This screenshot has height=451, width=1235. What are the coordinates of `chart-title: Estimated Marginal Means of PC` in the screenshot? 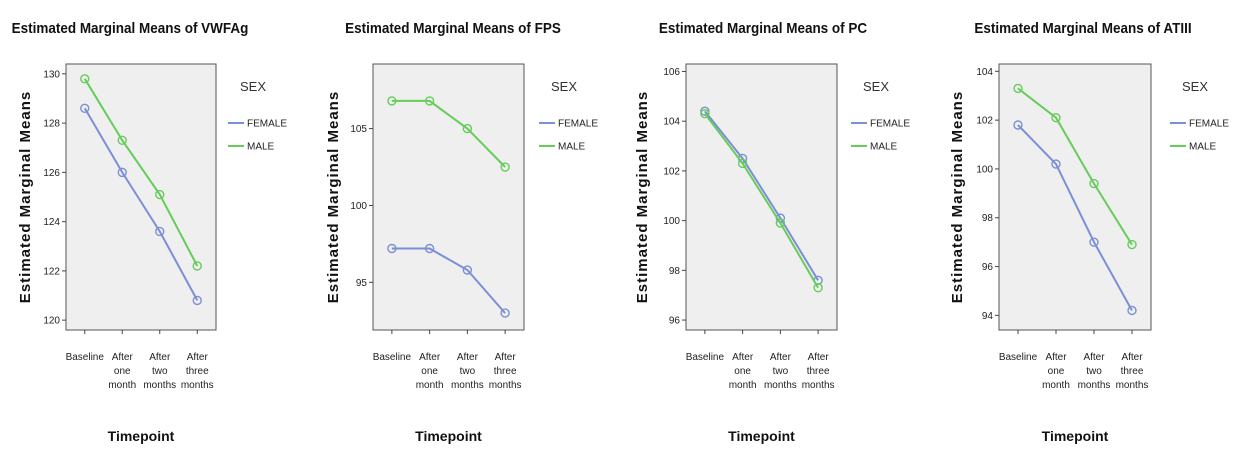 It's located at (763, 28).